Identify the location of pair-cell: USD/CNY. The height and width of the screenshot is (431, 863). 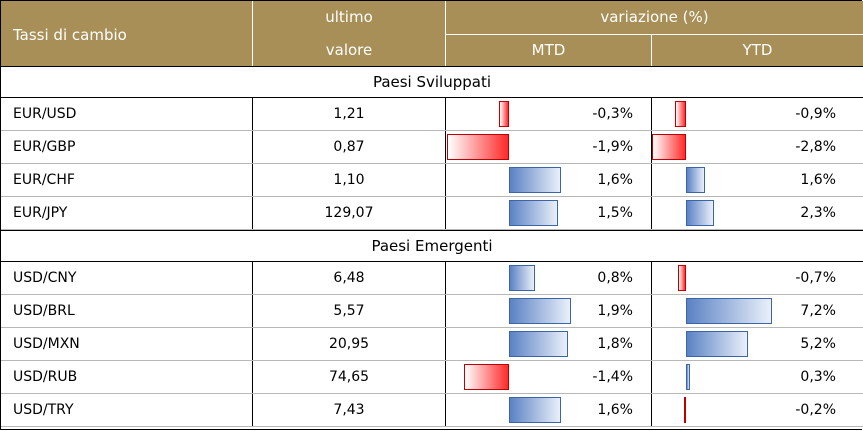
(45, 278).